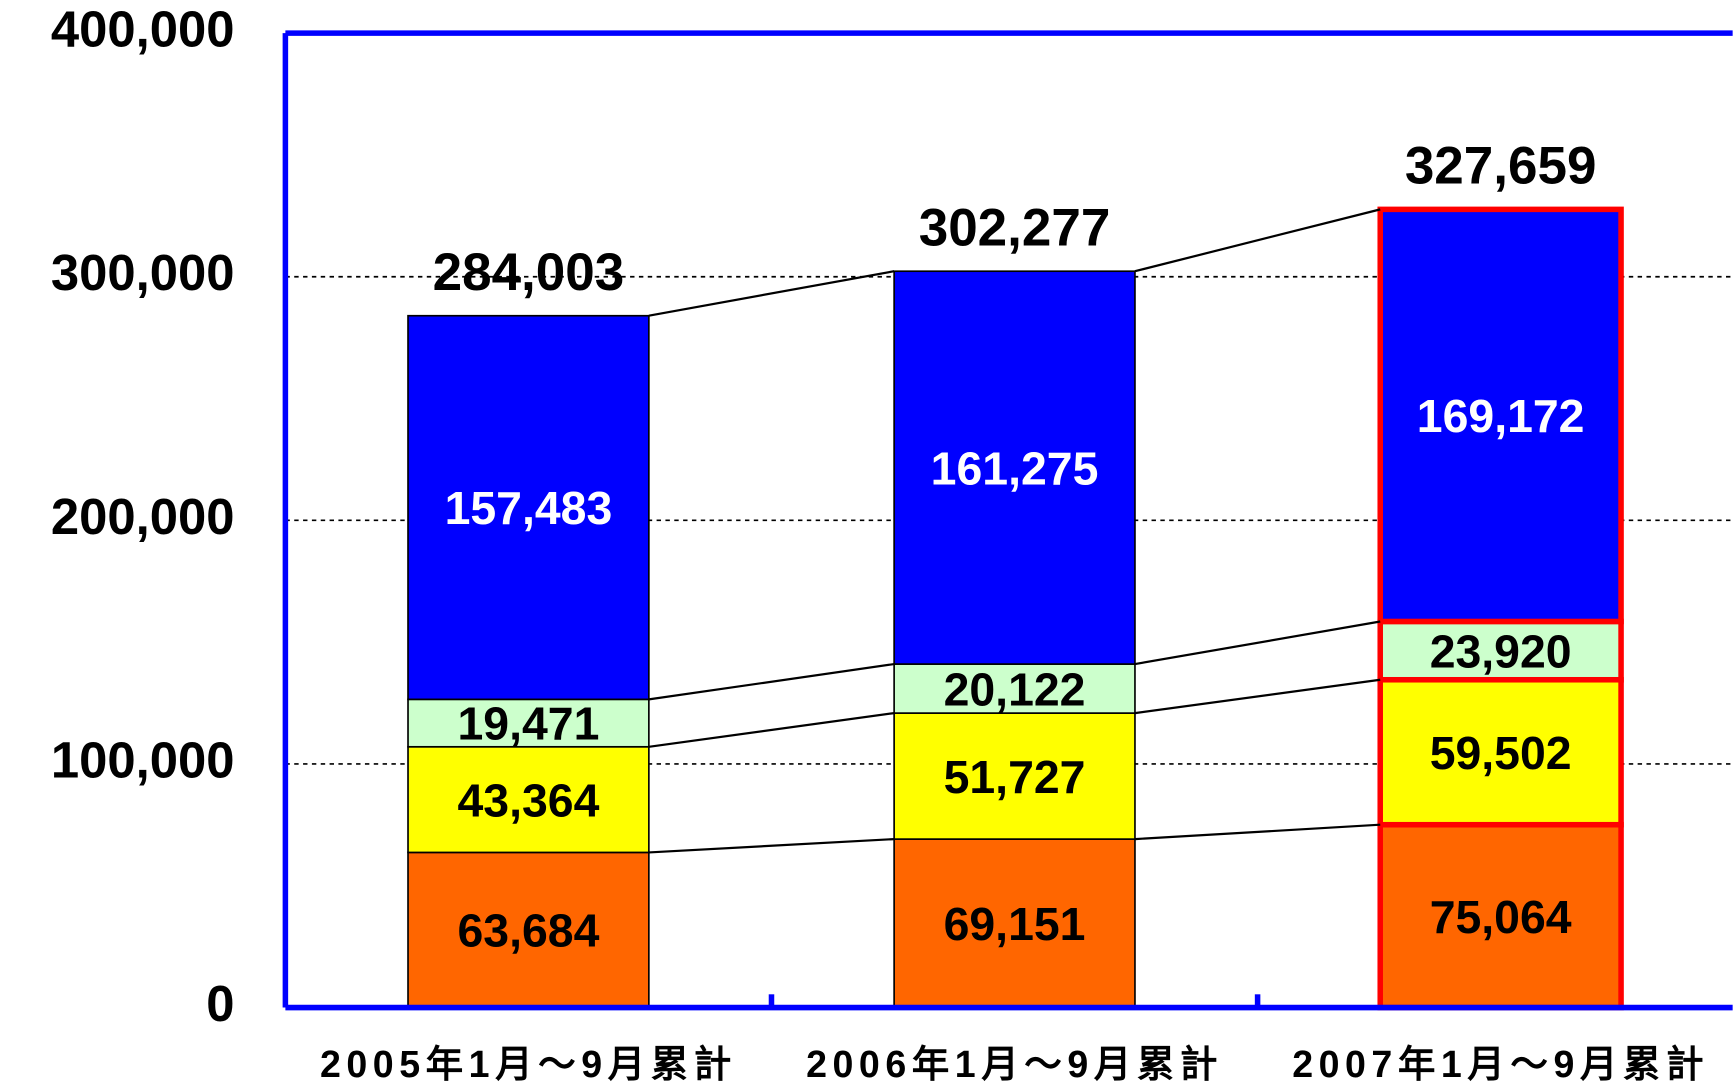  Describe the element at coordinates (143, 516) in the screenshot. I see `y-tick-label: 200,000` at that location.